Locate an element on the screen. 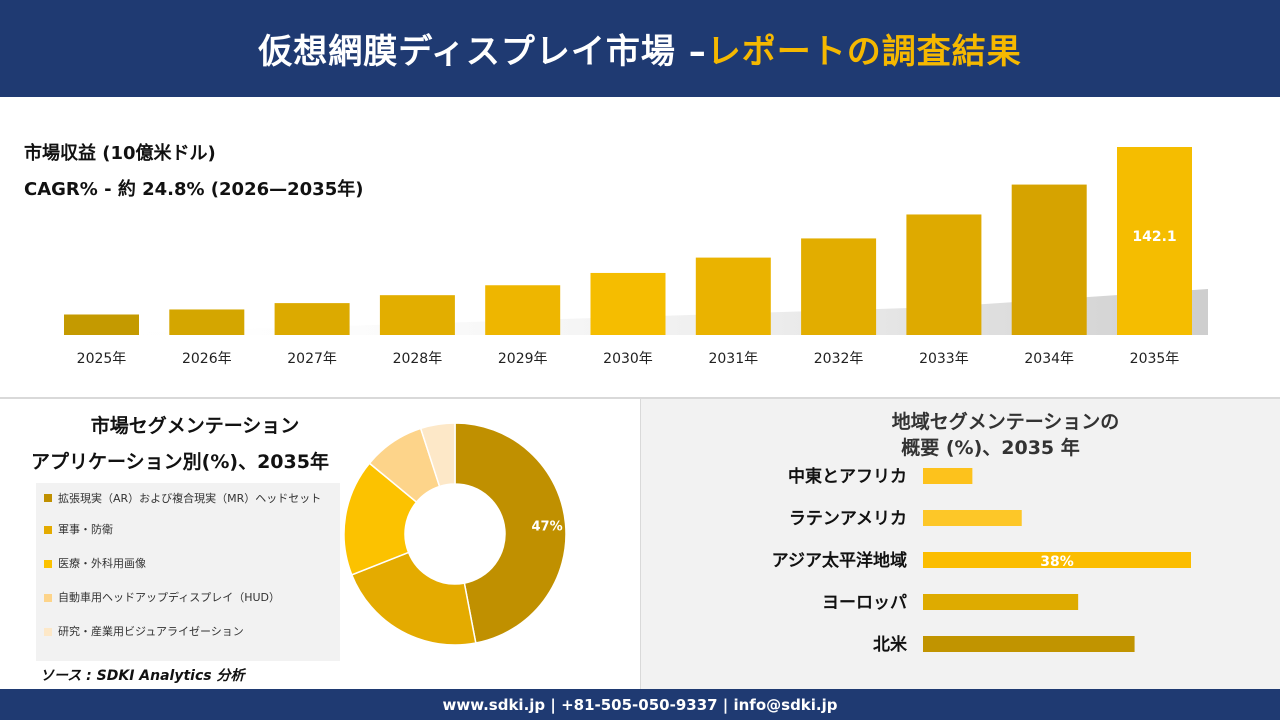 The width and height of the screenshot is (1280, 720). x-tick-label: 2029年 is located at coordinates (523, 359).